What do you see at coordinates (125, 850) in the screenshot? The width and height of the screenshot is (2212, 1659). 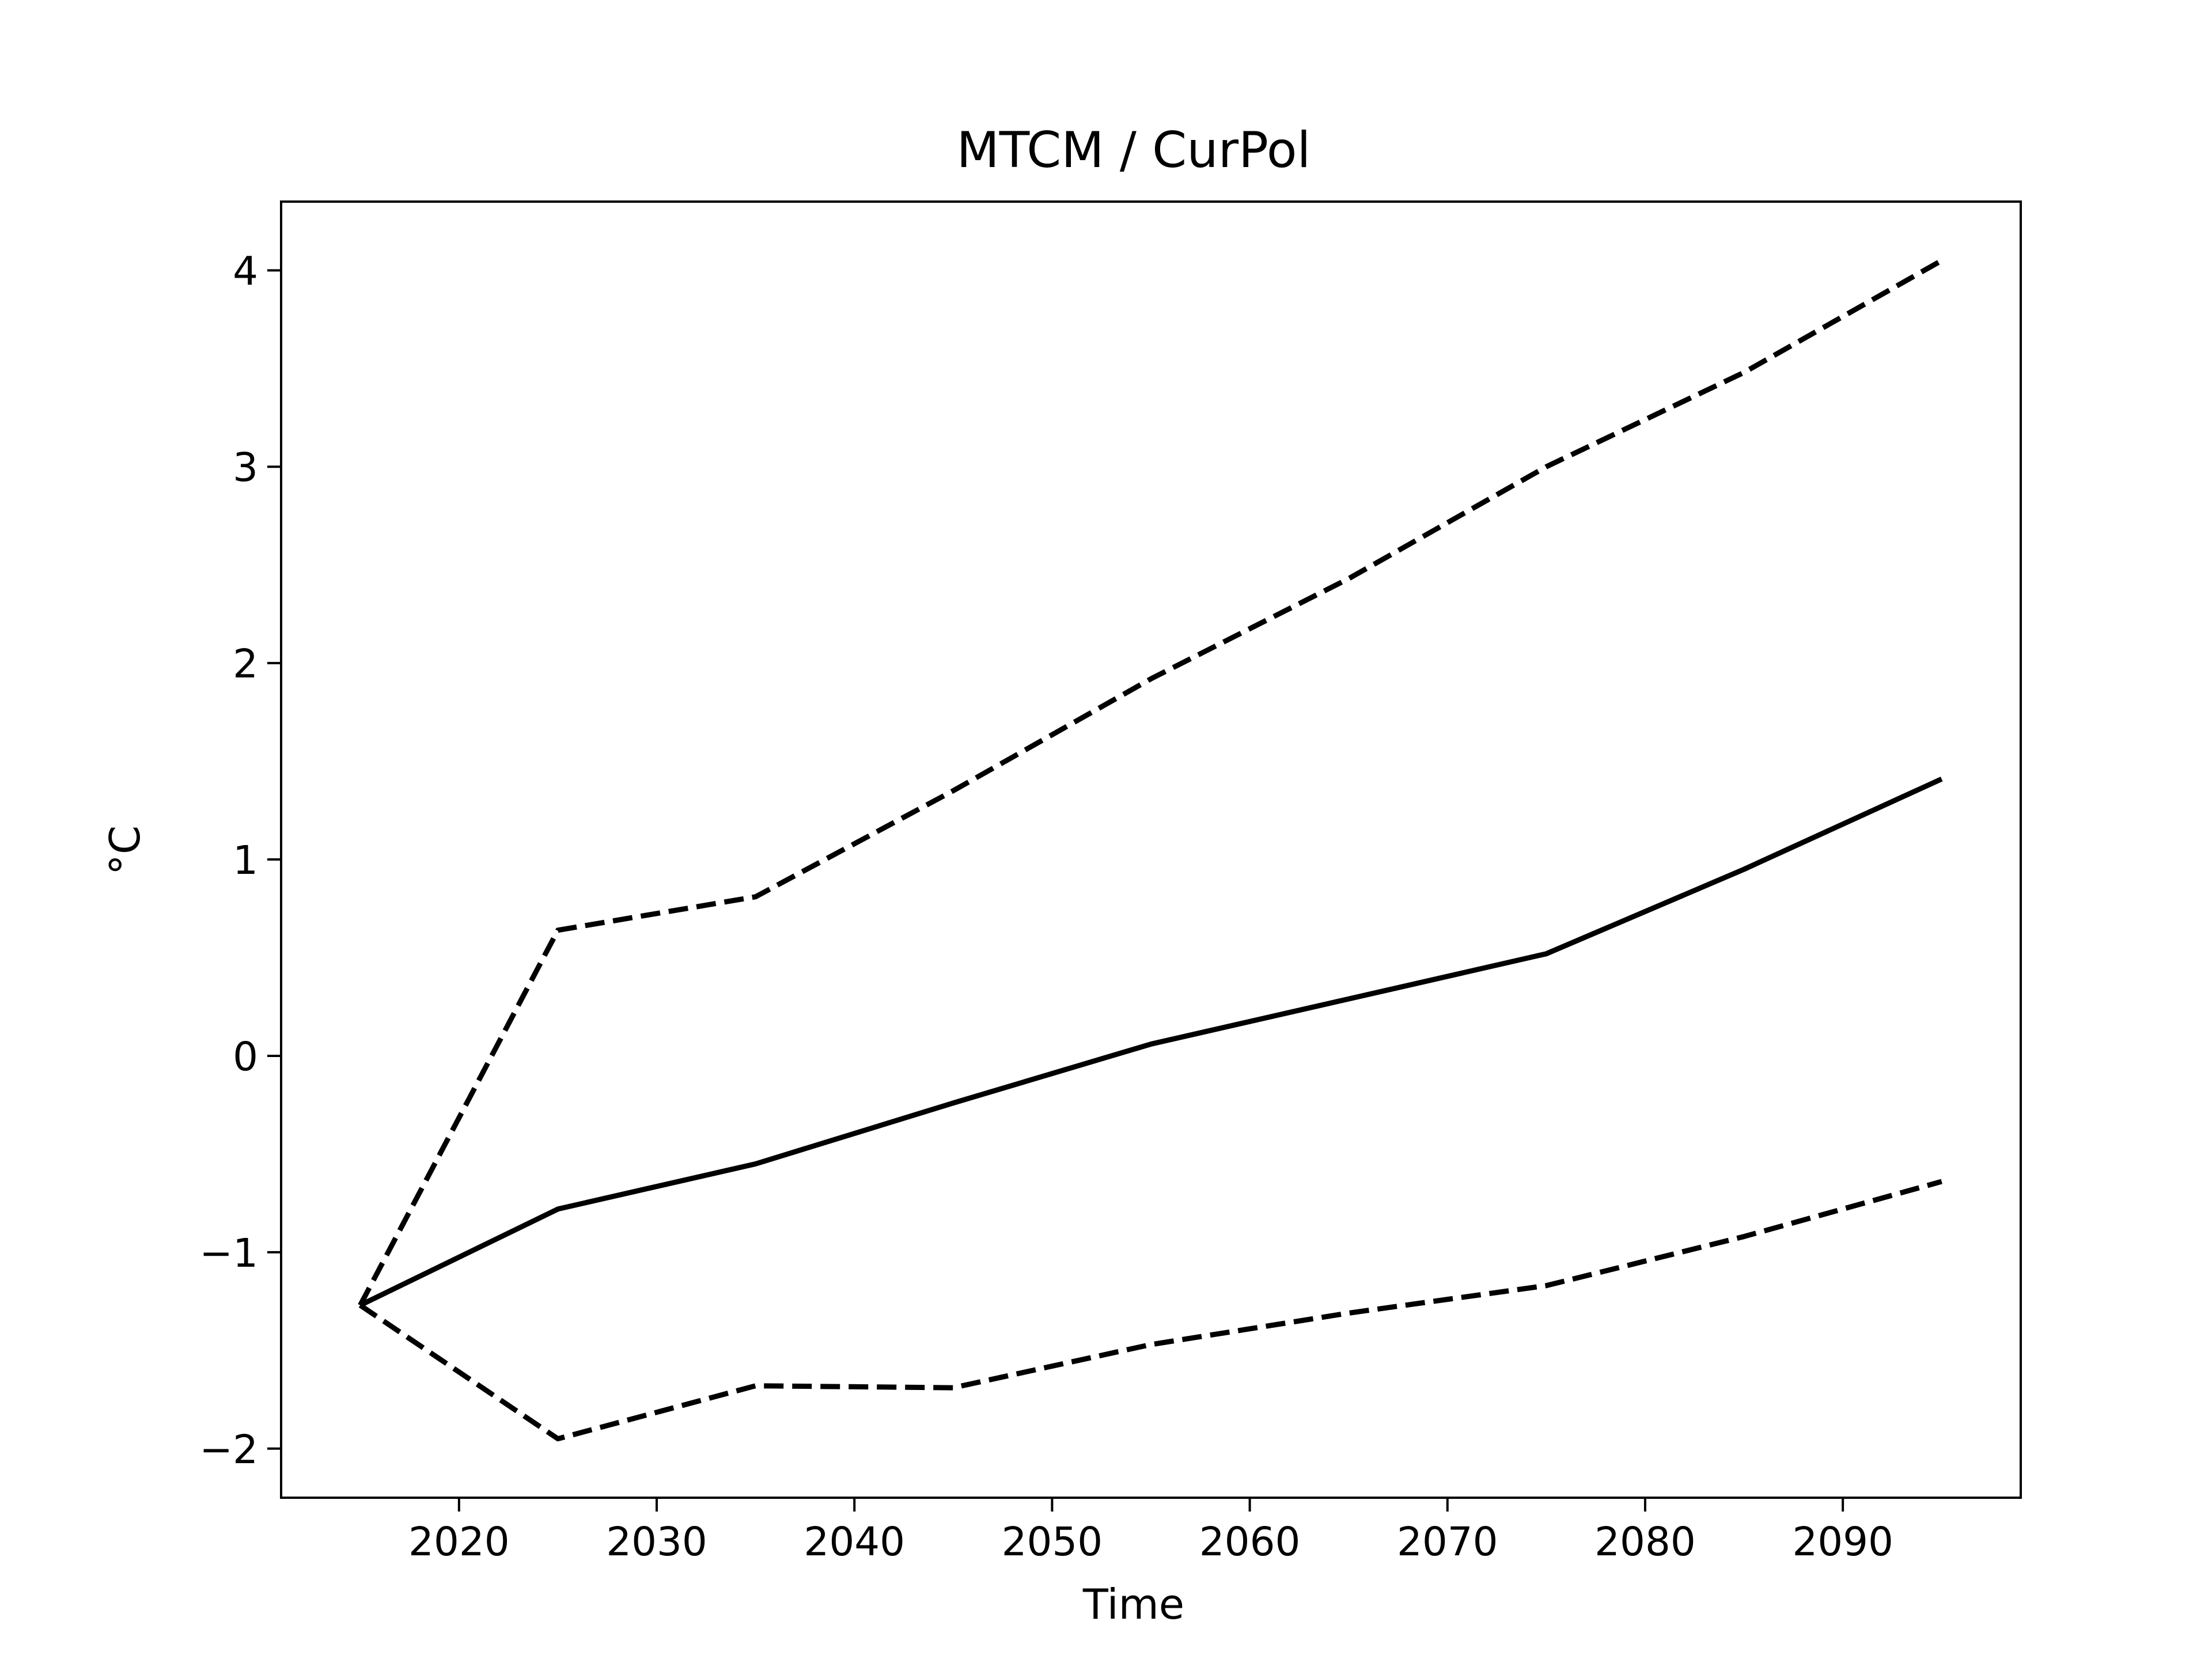 I see `y-axis-label: °C` at bounding box center [125, 850].